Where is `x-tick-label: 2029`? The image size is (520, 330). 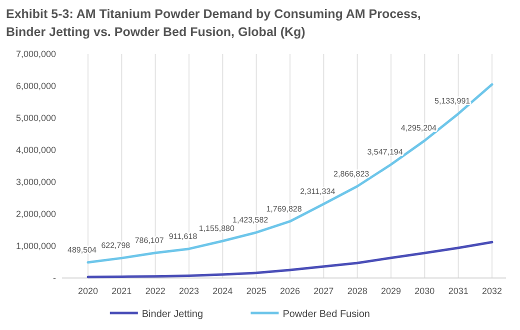
x-tick-label: 2029 is located at coordinates (391, 291).